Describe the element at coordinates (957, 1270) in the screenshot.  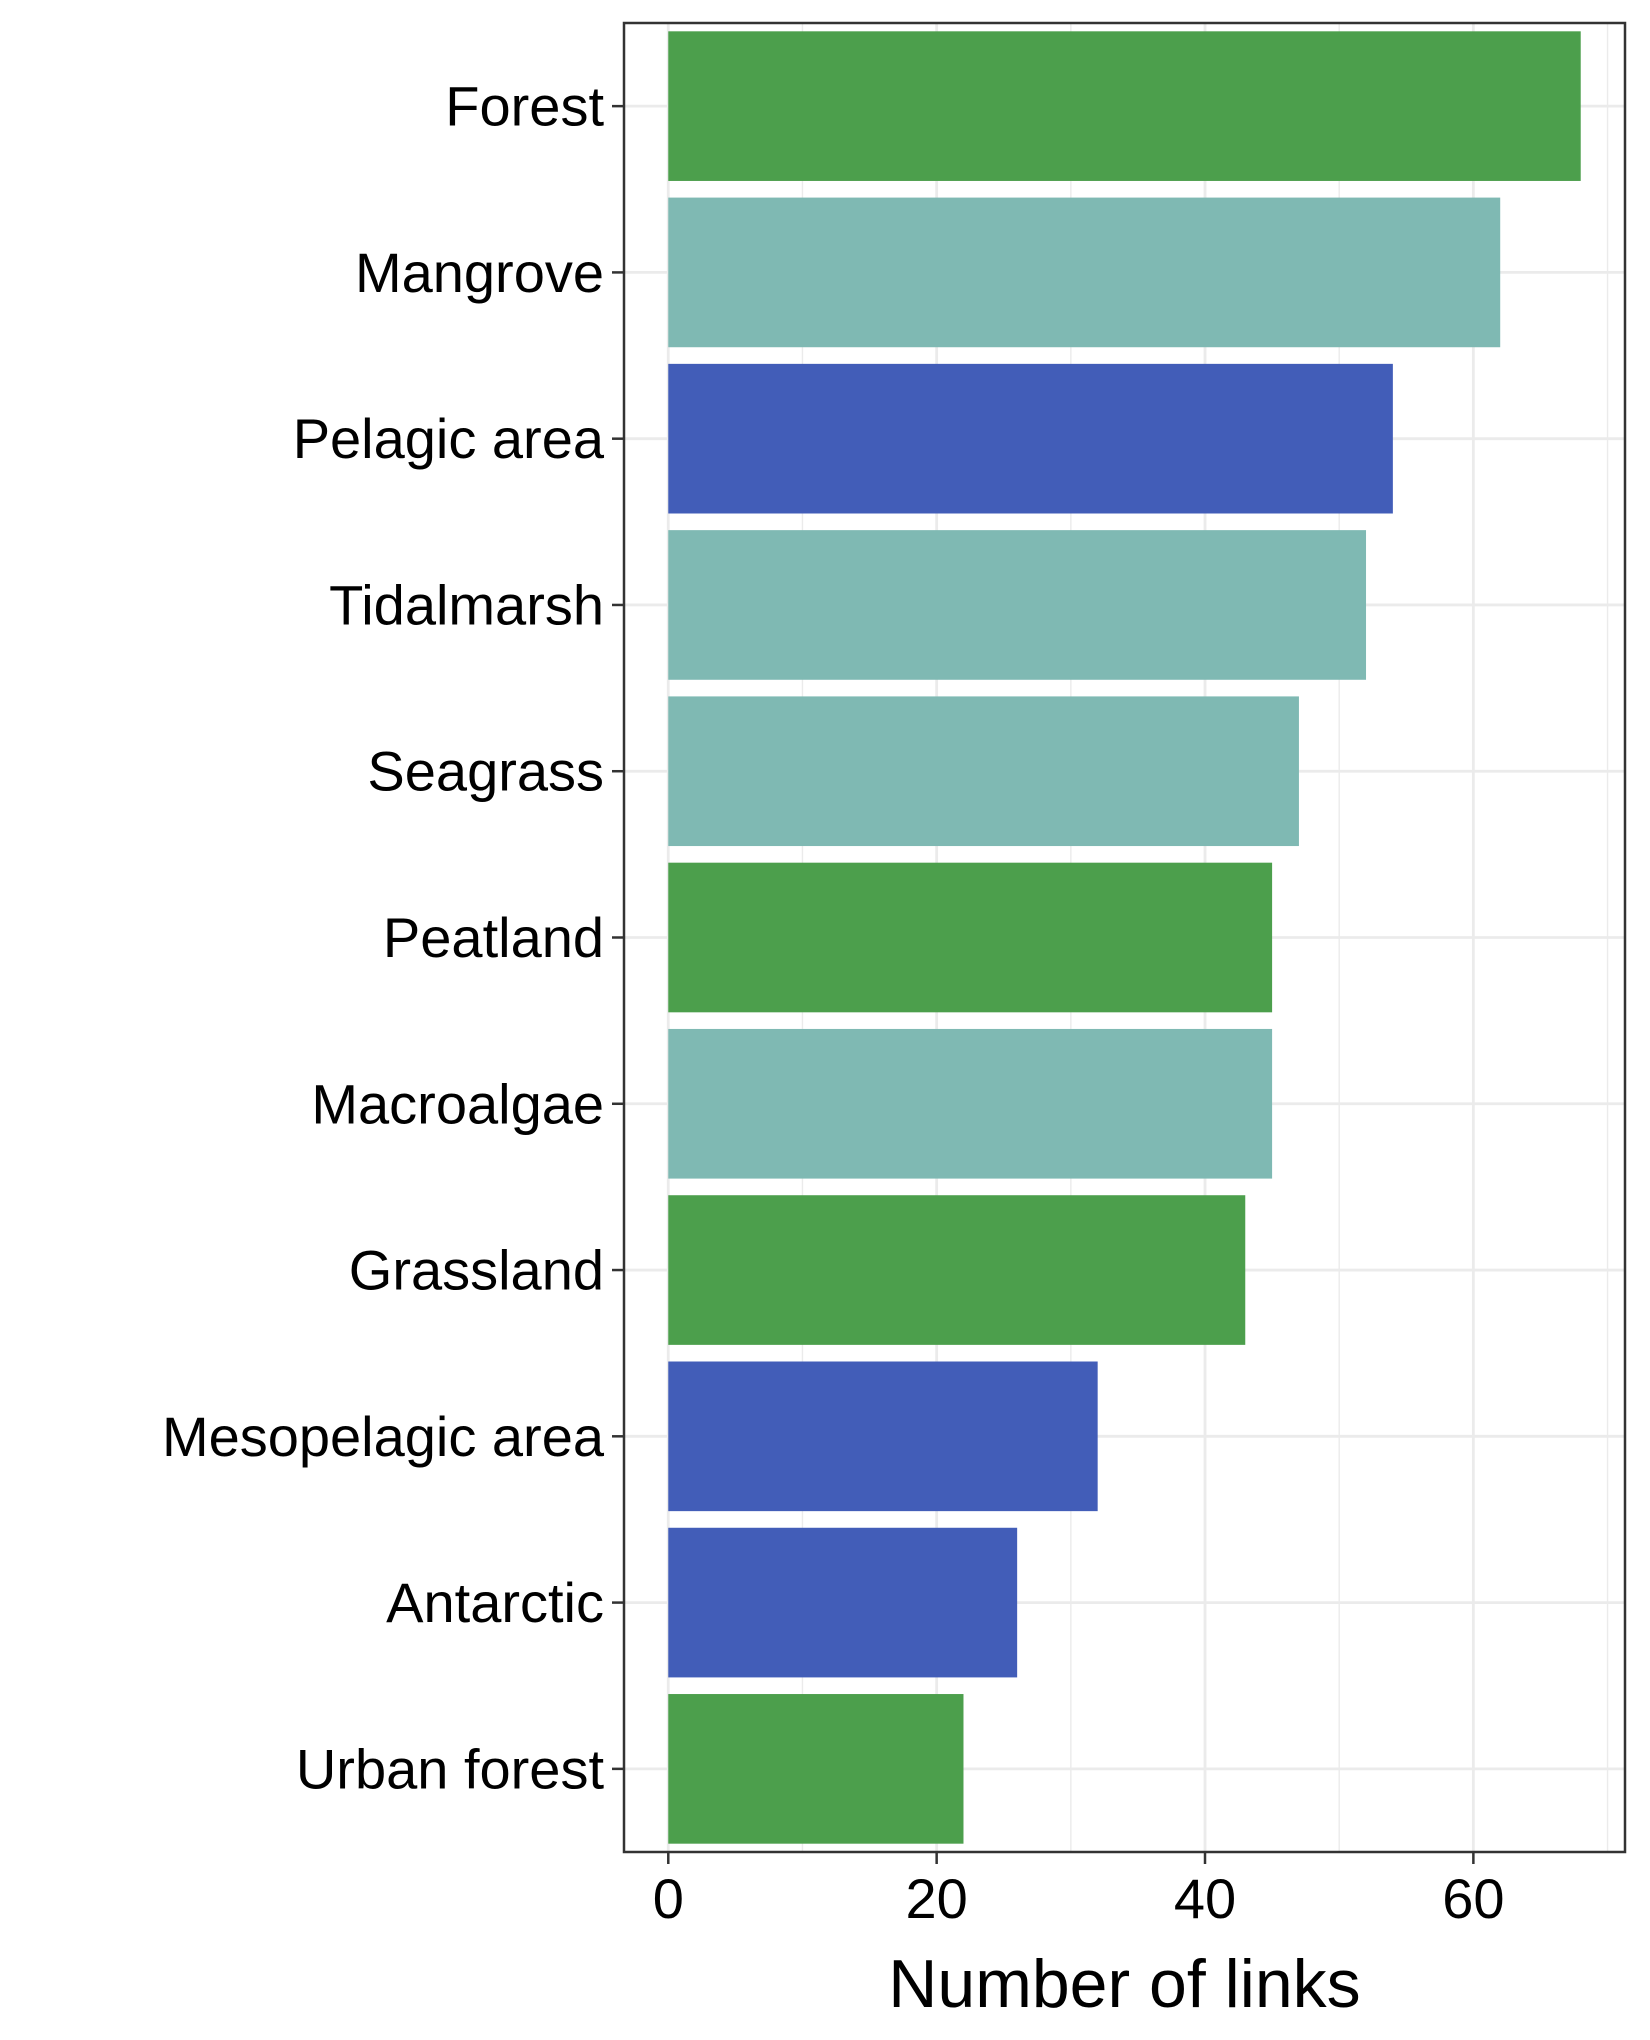
I see `bar-grassland: Grassland: 43` at that location.